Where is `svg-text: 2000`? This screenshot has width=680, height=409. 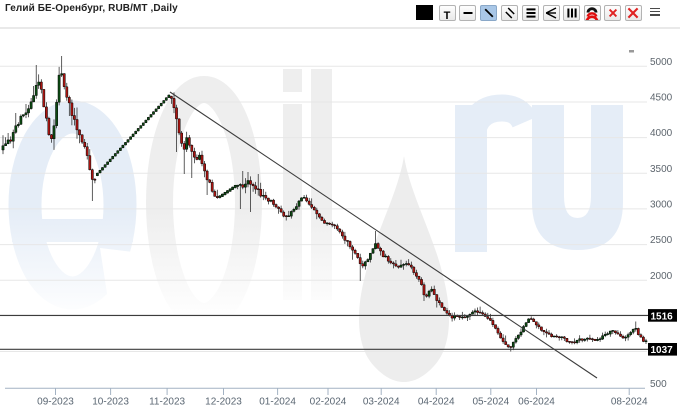 svg-text: 2000 is located at coordinates (661, 276).